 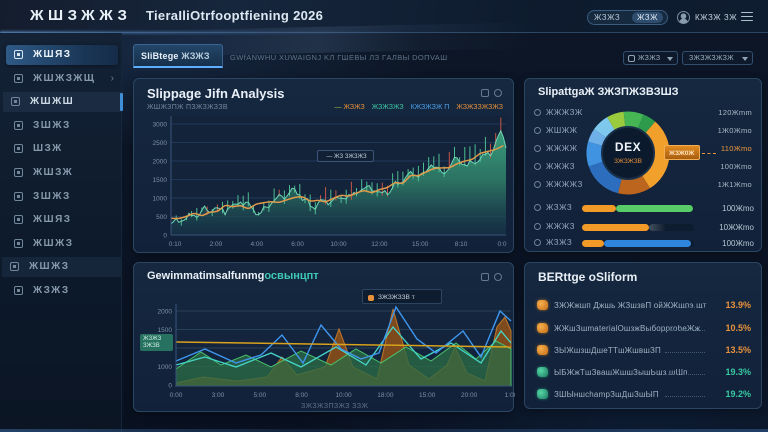 What do you see at coordinates (379, 244) in the screenshot?
I see `svg-text: 12:00` at bounding box center [379, 244].